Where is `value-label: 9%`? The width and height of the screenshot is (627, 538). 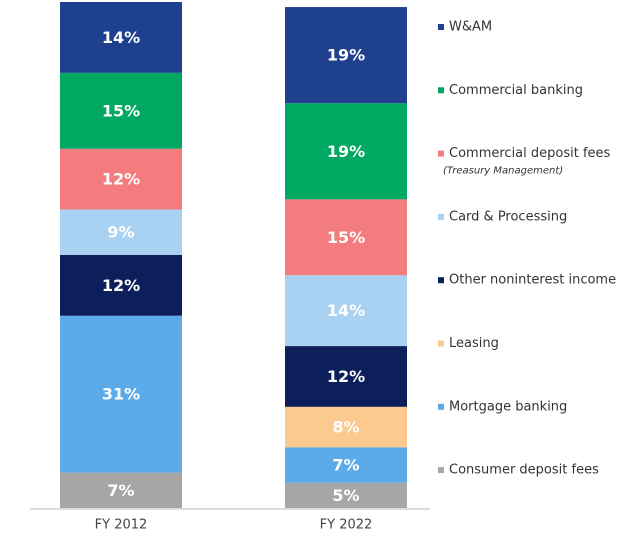
value-label: 9% is located at coordinates (120, 232).